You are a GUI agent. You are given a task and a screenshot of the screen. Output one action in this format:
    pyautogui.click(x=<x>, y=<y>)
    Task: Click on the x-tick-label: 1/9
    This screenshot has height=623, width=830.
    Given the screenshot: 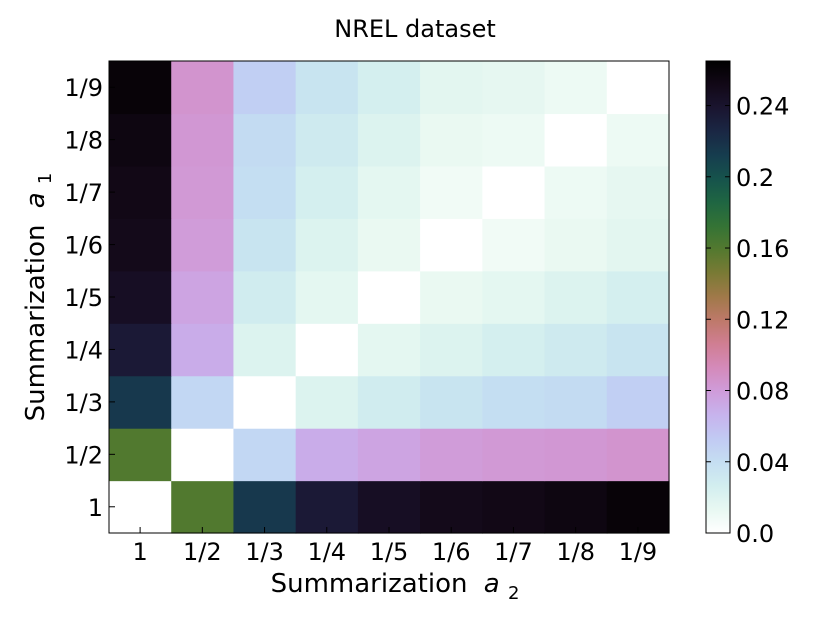 What is the action you would take?
    pyautogui.click(x=638, y=552)
    